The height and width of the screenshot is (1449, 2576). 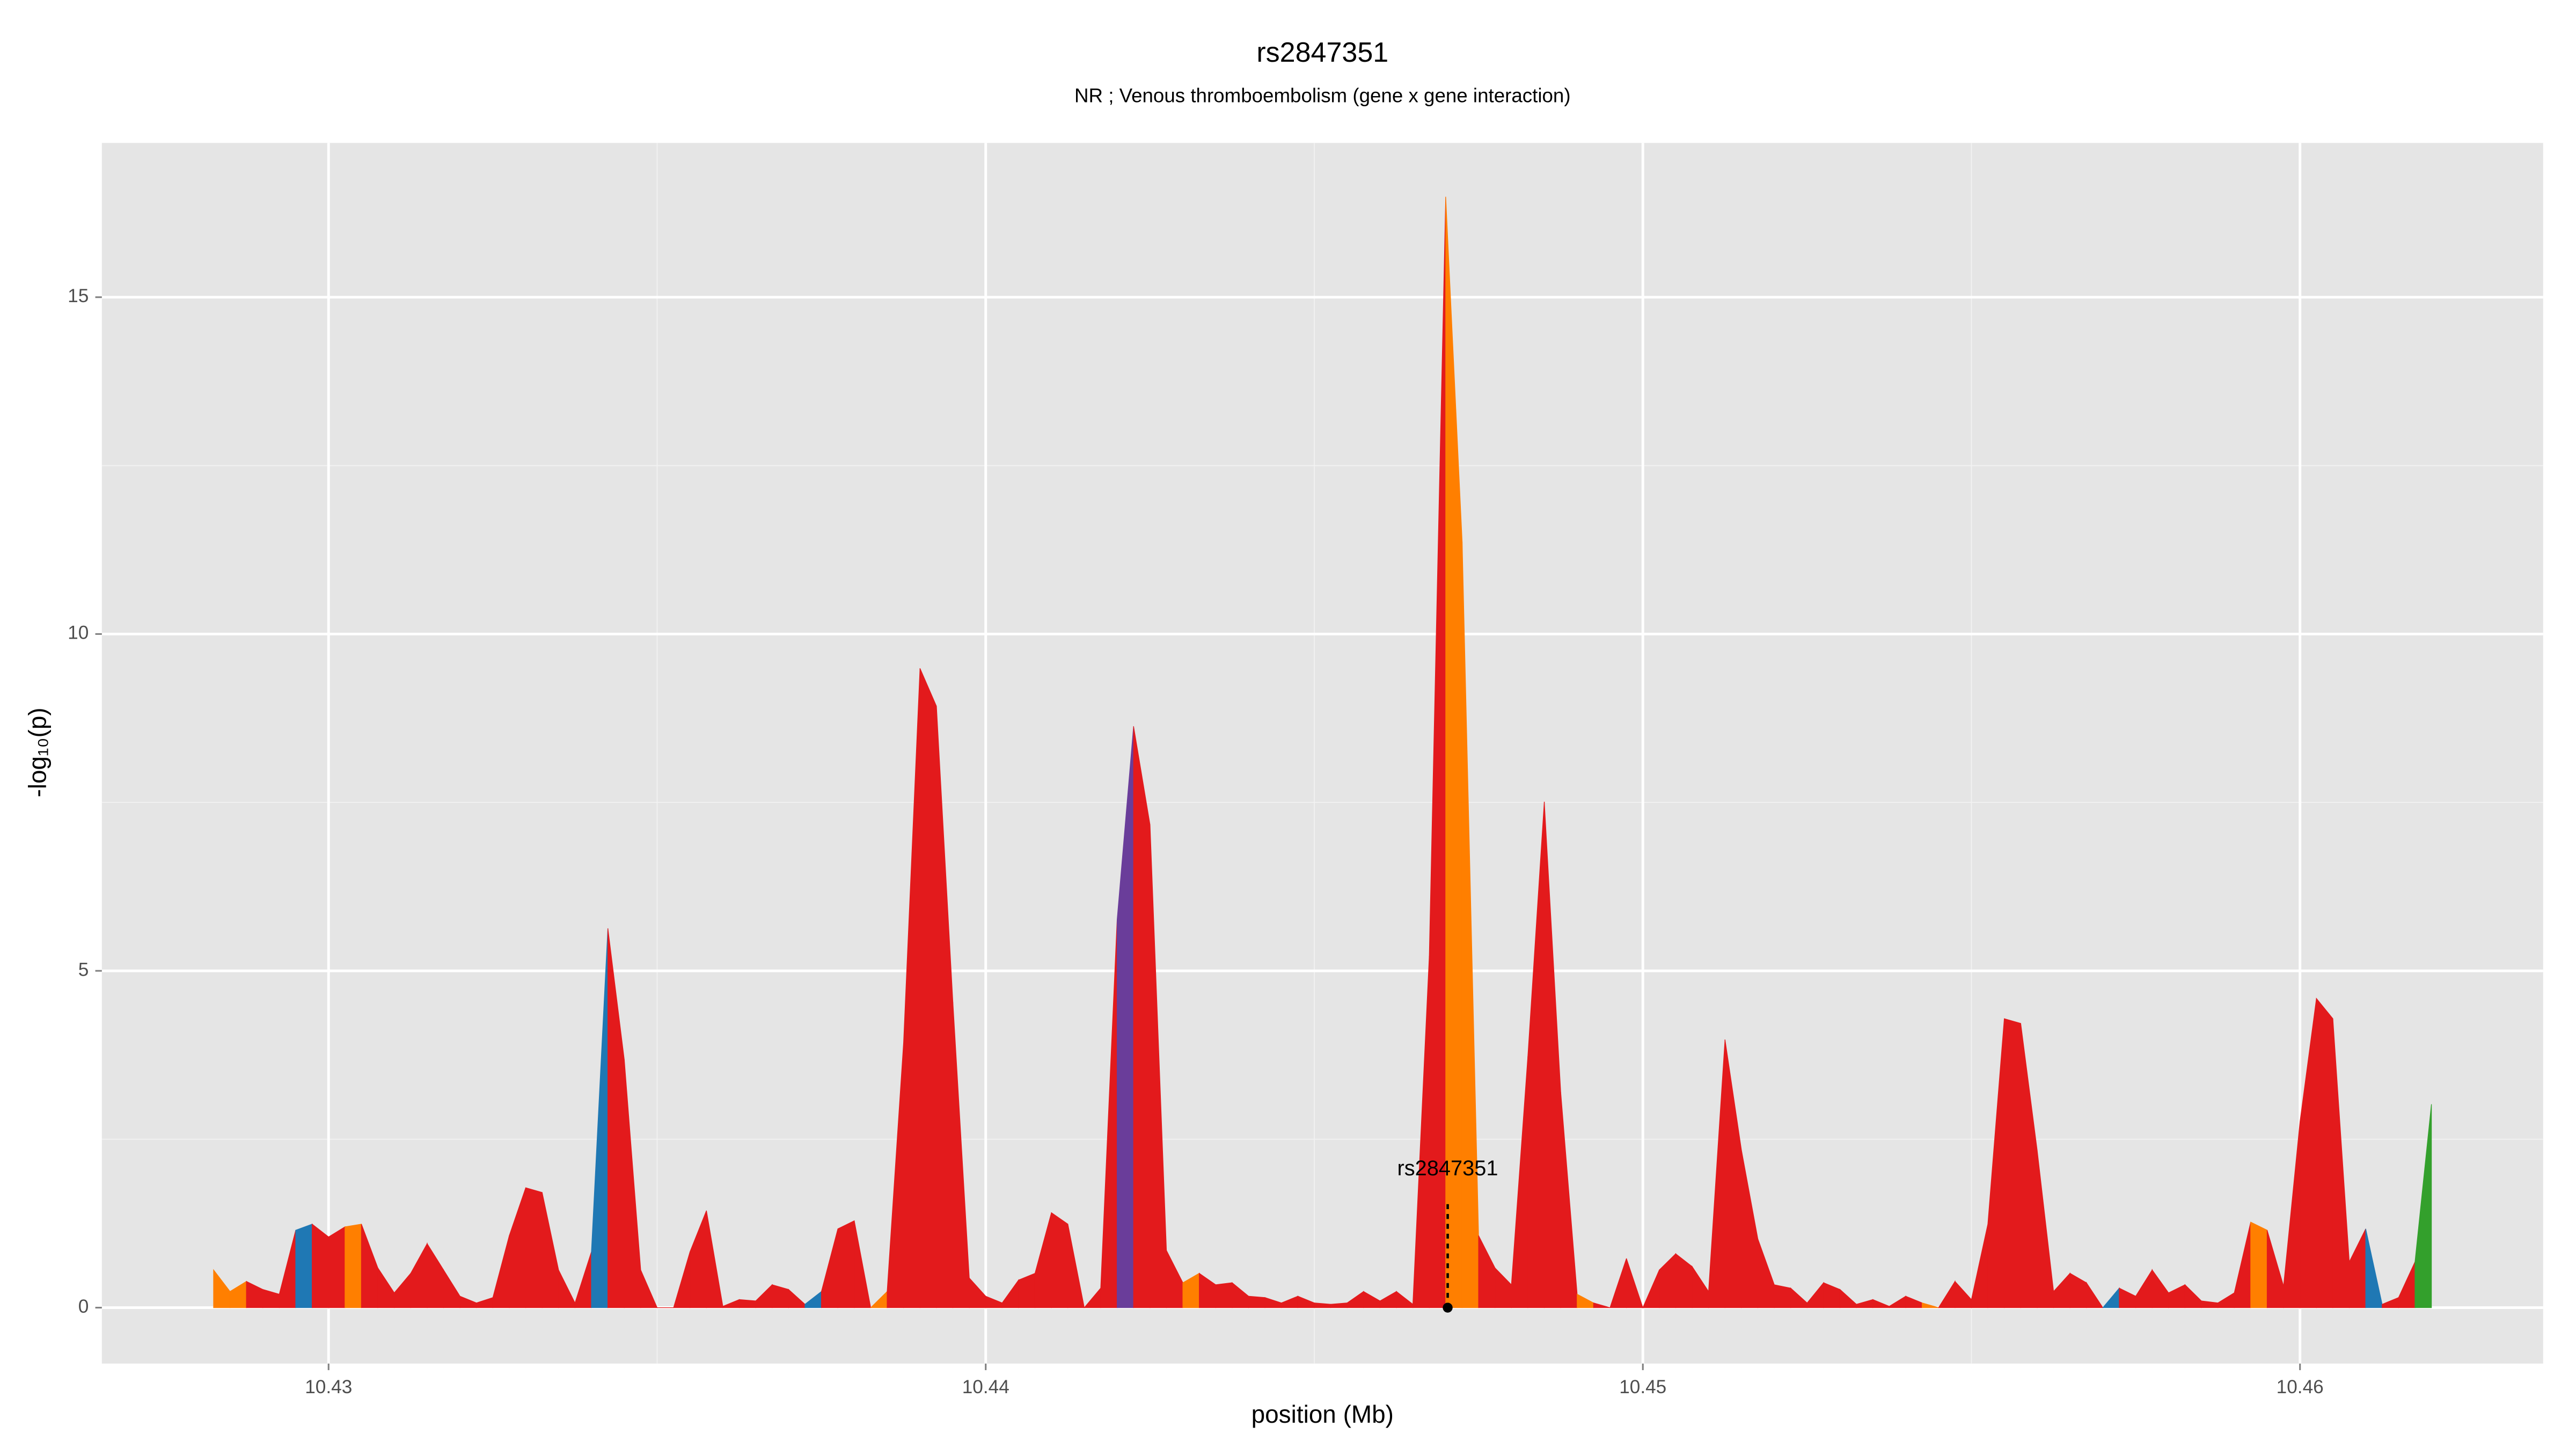 I want to click on y-tick-label: 10, so click(x=78, y=633).